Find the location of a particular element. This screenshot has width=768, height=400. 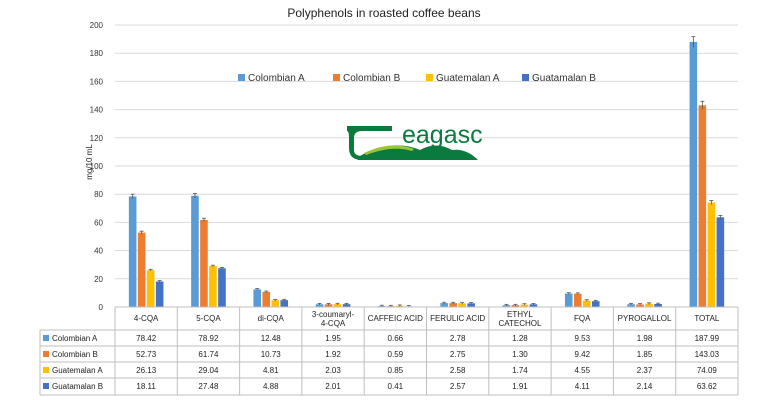

category-label-line: FQA is located at coordinates (582, 318).